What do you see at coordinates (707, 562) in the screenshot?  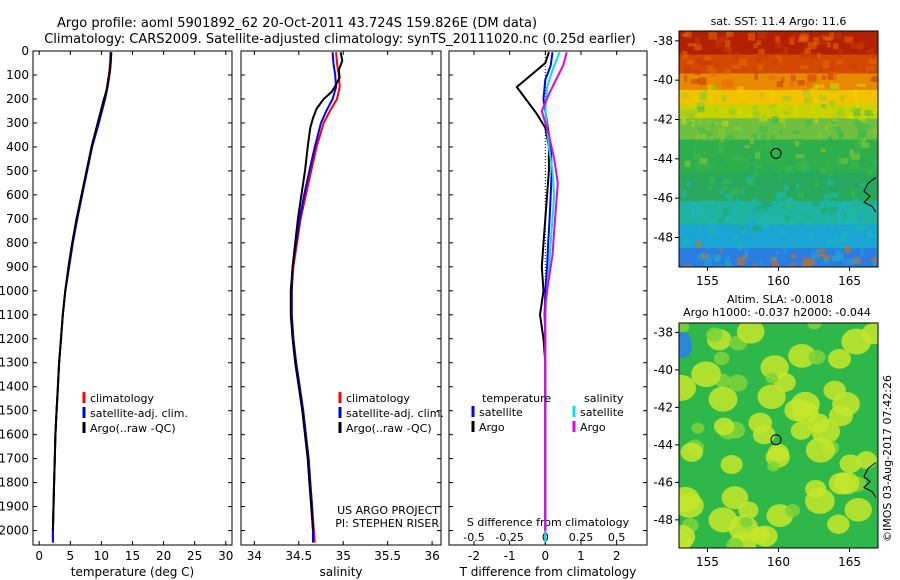 I see `map-x-tick-label: 155` at bounding box center [707, 562].